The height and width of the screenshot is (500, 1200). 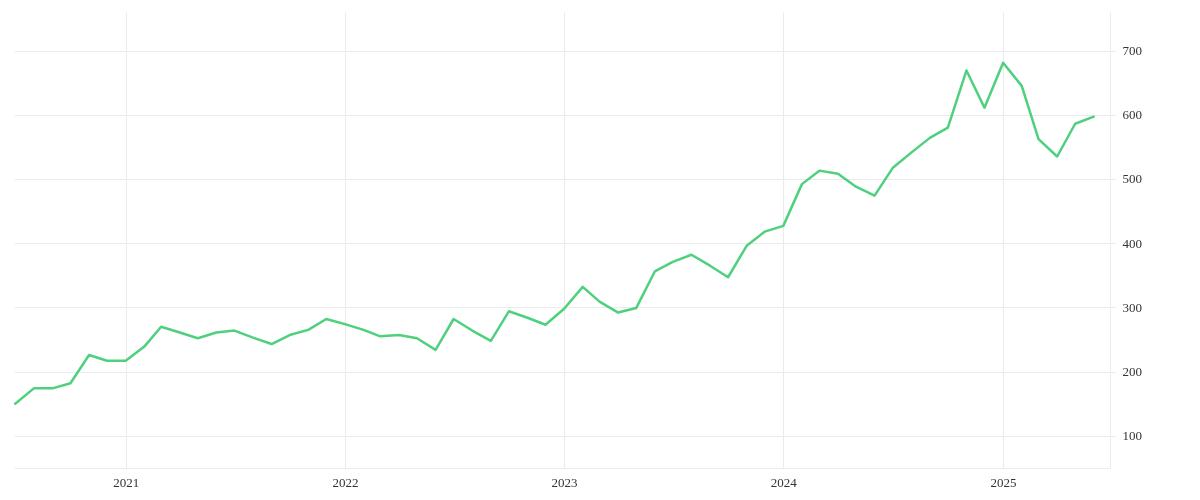 What do you see at coordinates (345, 482) in the screenshot?
I see `x-tick-label: 2022` at bounding box center [345, 482].